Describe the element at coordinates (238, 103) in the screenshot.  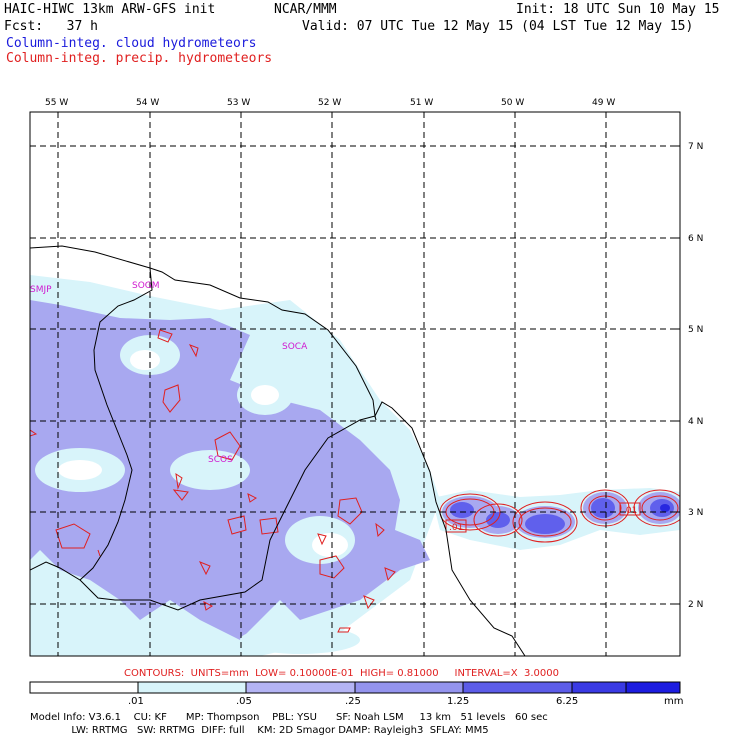
I see `lon-label: 53 W` at that location.